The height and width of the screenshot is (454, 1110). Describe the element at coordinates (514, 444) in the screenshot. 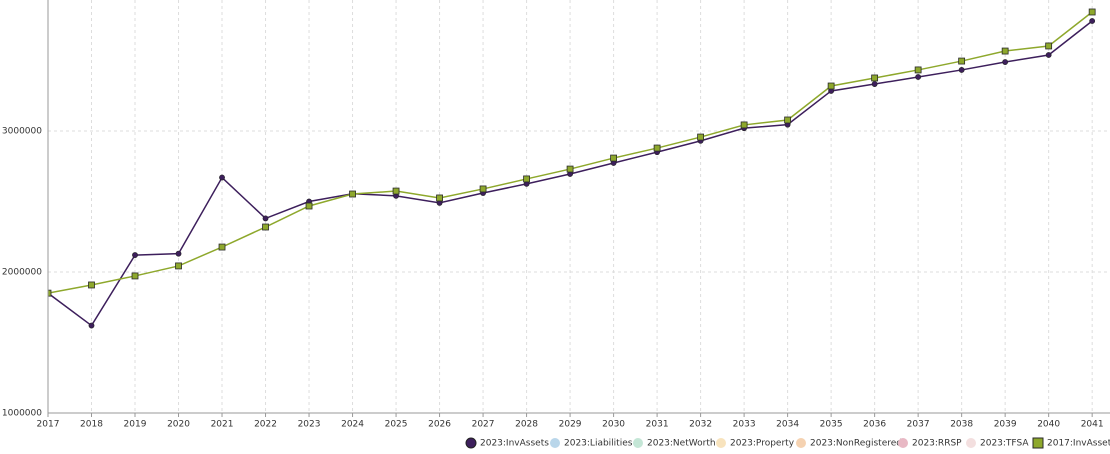

I see `legend-label: 2023:InvAssets` at that location.